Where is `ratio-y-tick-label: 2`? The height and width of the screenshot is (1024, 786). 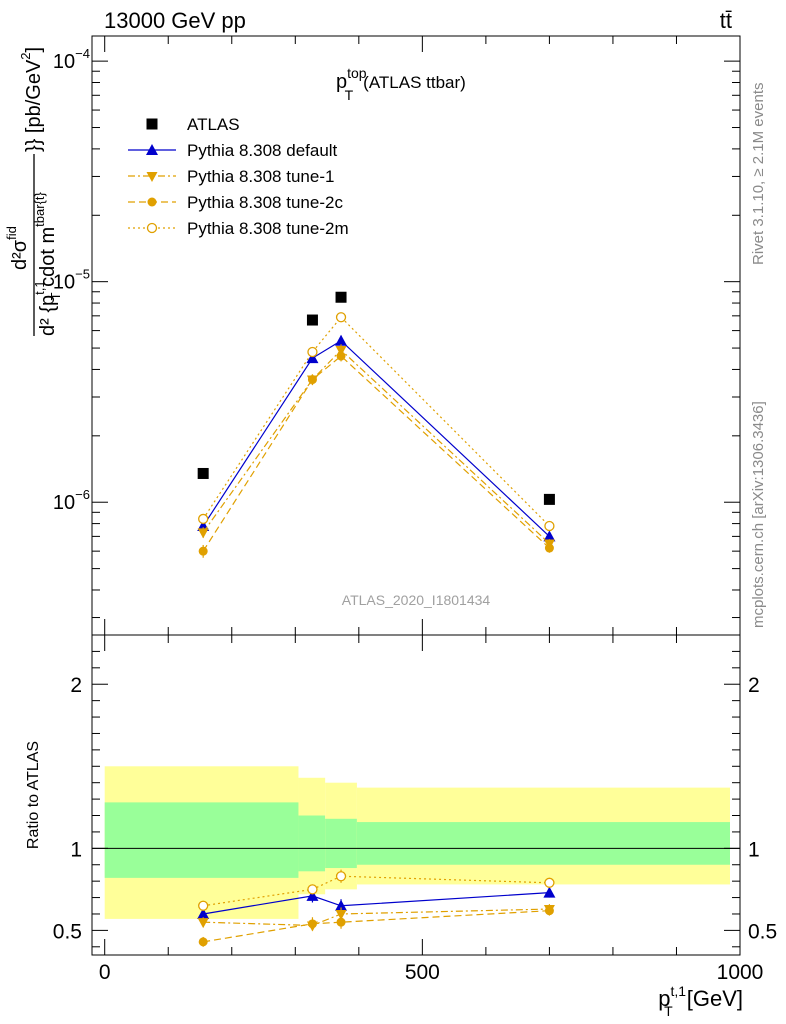
ratio-y-tick-label: 2 is located at coordinates (76, 685).